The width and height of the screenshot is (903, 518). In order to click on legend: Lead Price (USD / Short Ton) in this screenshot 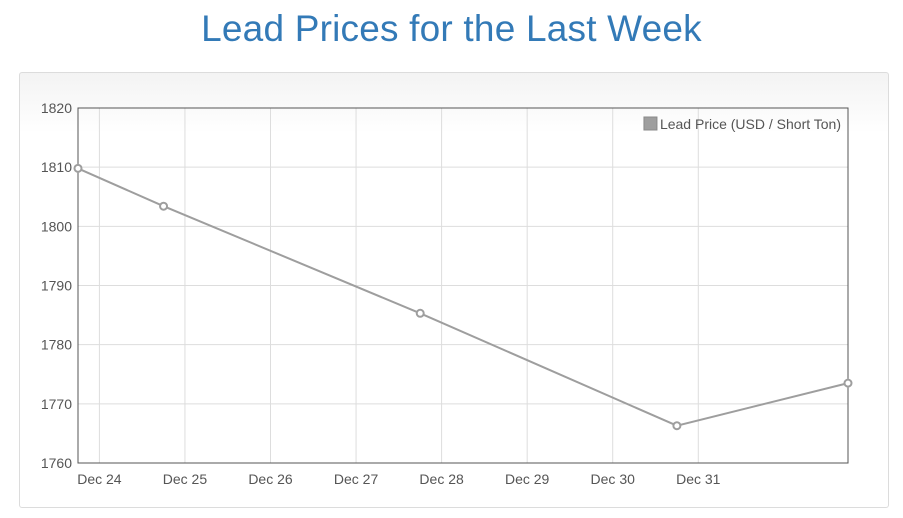, I will do `click(742, 124)`.